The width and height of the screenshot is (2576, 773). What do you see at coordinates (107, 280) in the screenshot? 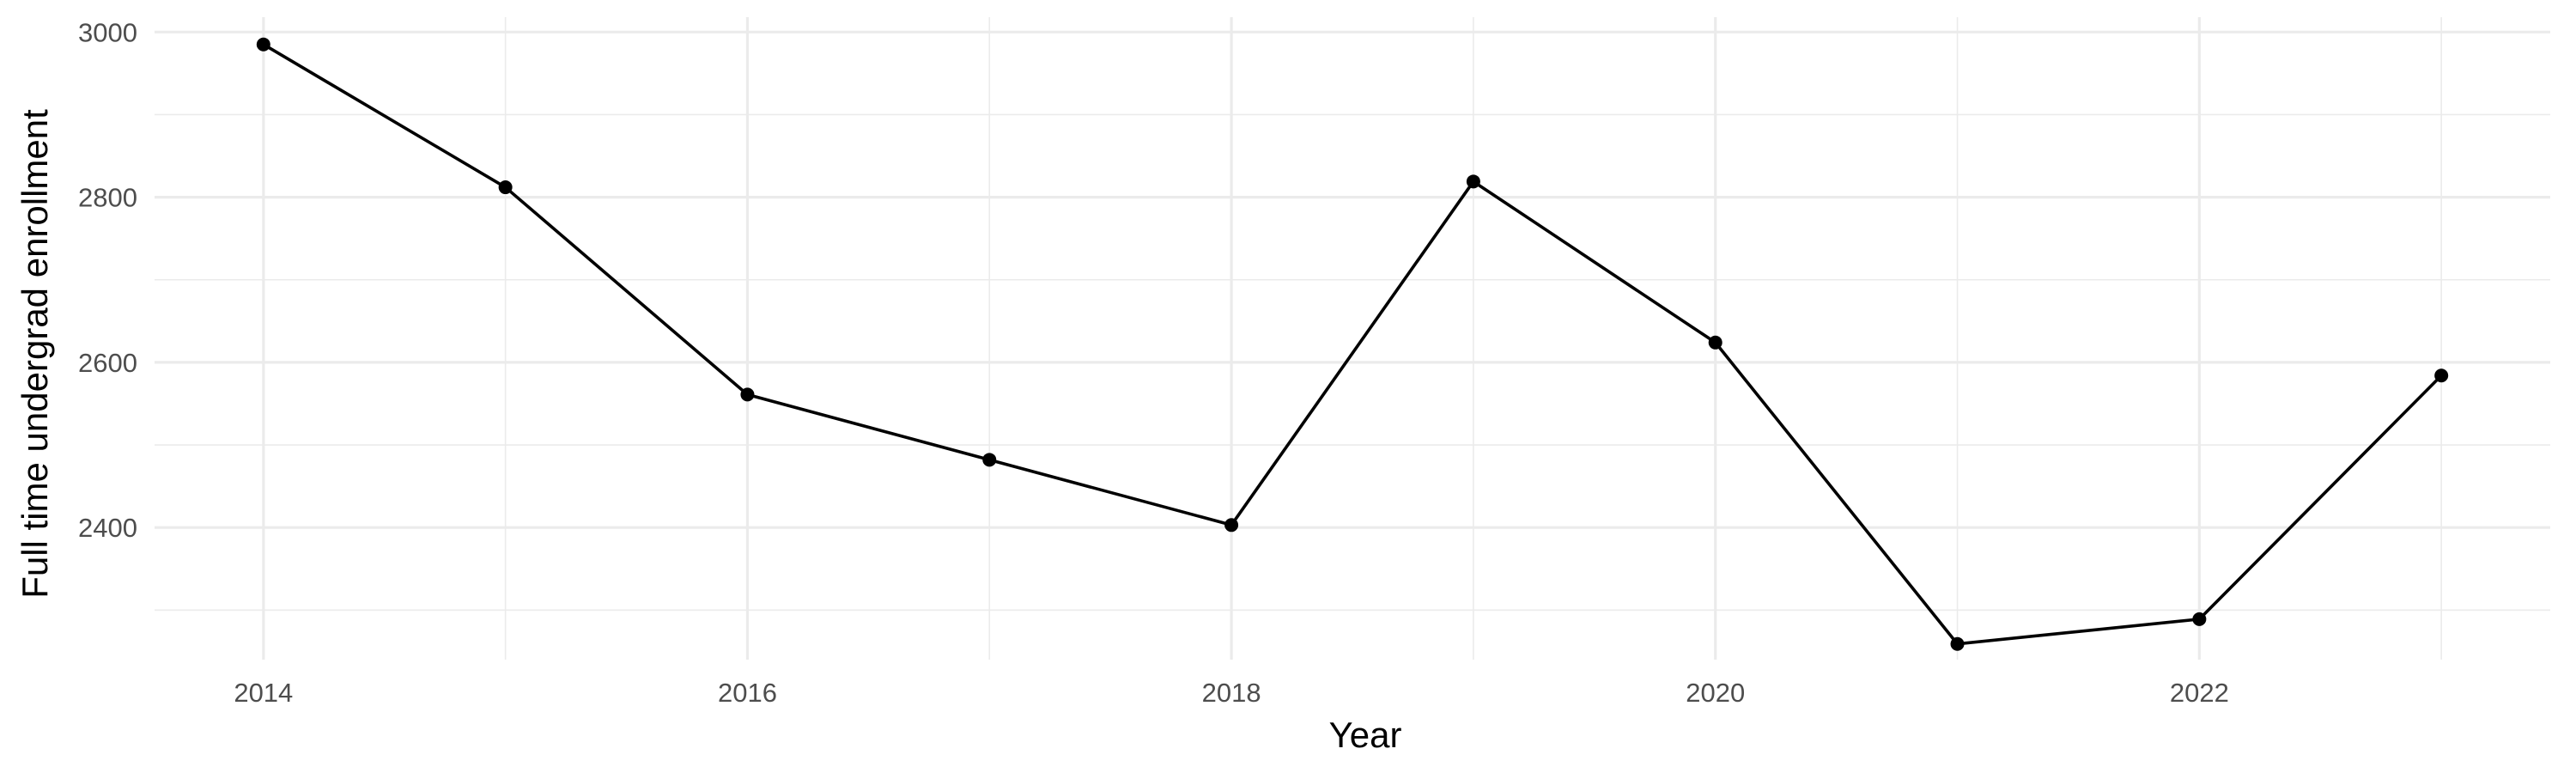
I see `y-axis-ticks: 2400 2600 2800 3000` at bounding box center [107, 280].